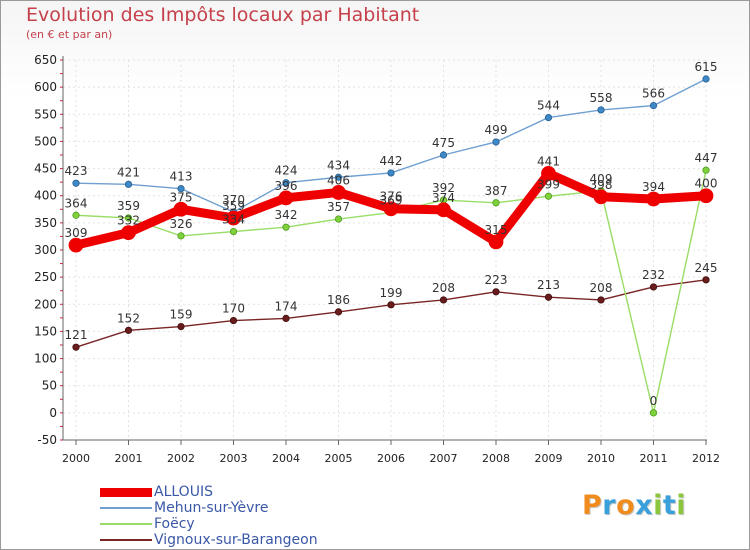  Describe the element at coordinates (286, 215) in the screenshot. I see `data-label: 342` at that location.